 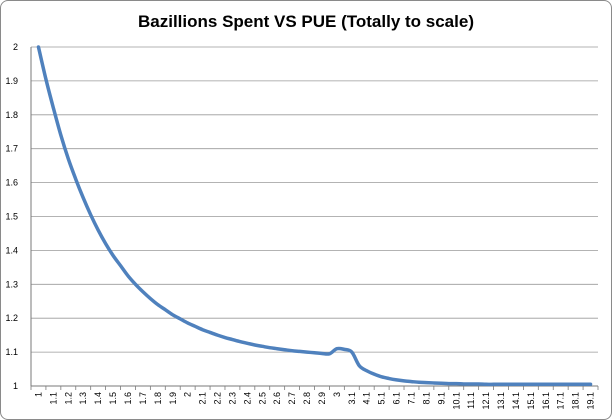 I want to click on x-tick-label: 10.1, so click(x=456, y=401).